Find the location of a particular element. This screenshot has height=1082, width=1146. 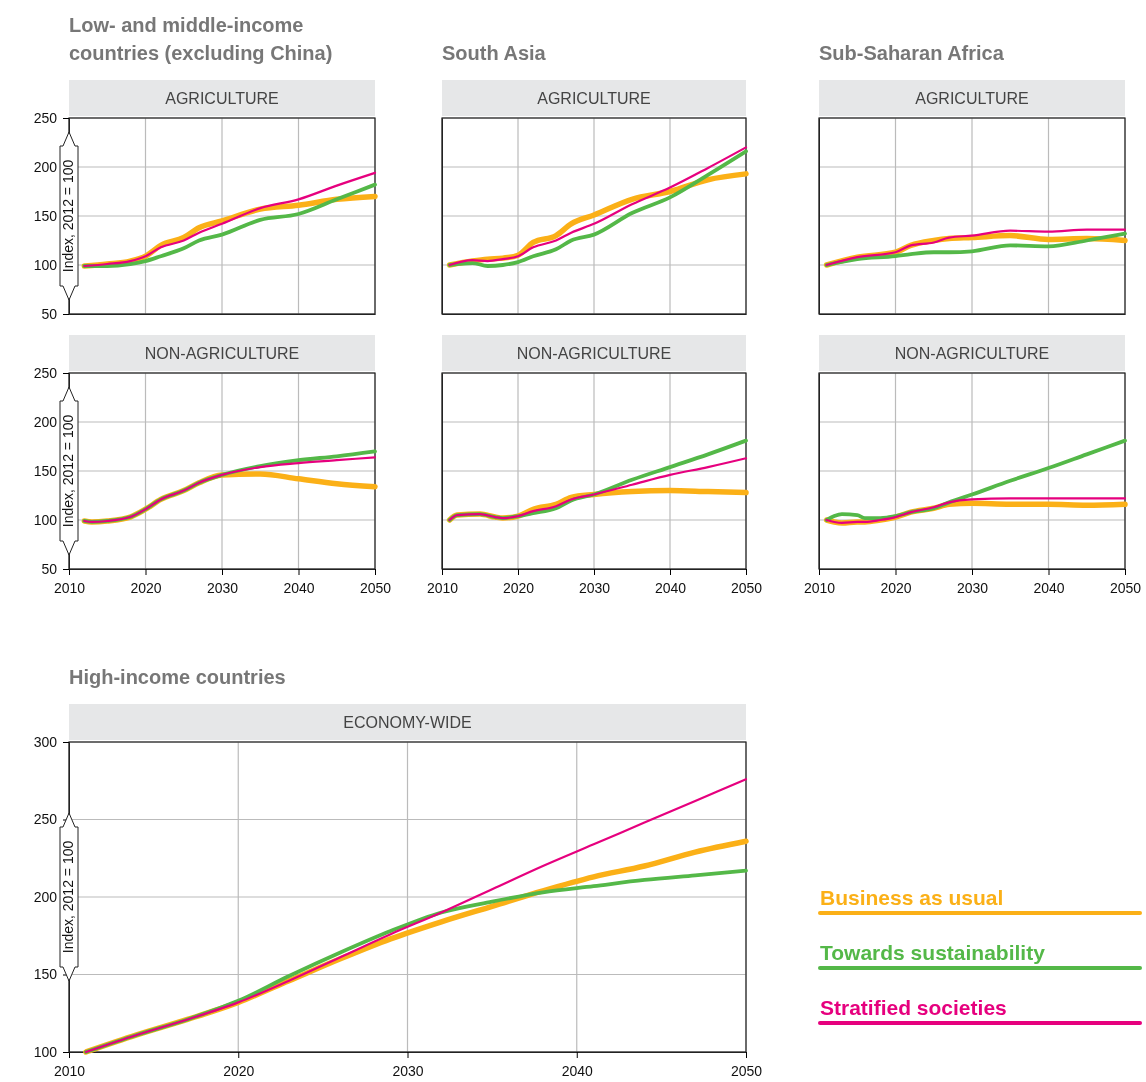

text: Stratified societies is located at coordinates (913, 1007).